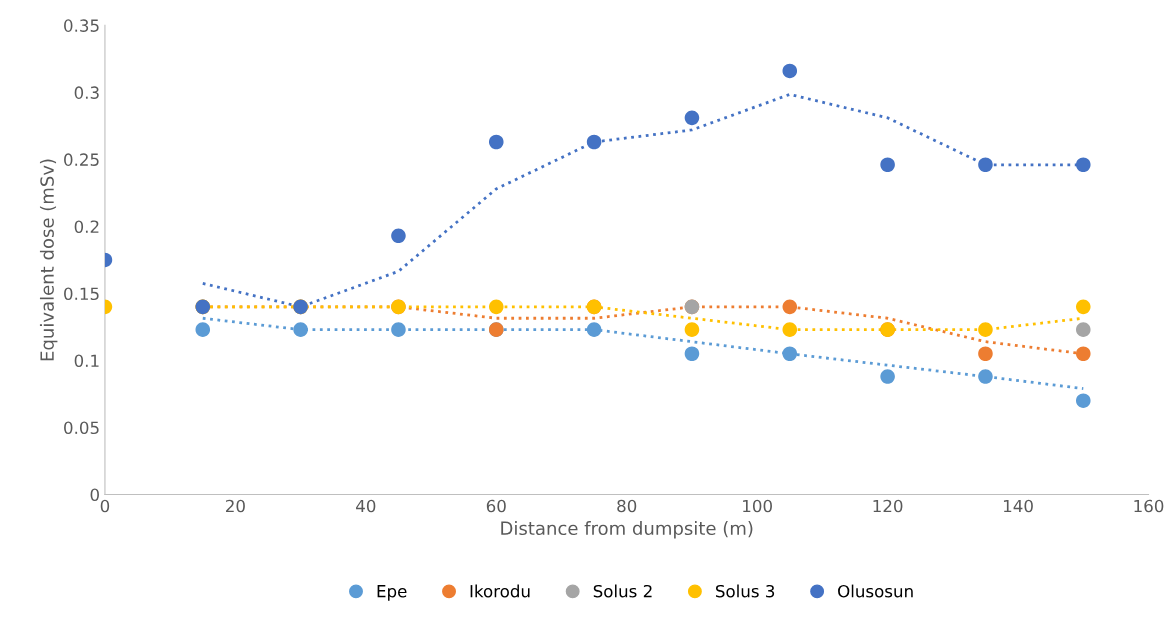 The image size is (1166, 634). I want to click on x-tick-label: 140, so click(1018, 506).